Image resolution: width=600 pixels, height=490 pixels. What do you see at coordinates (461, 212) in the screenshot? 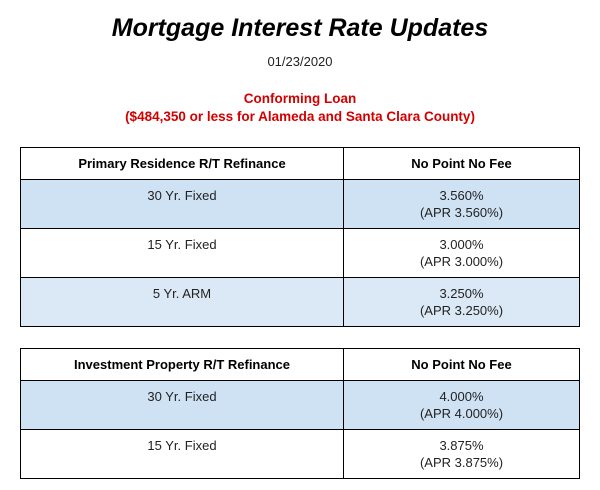
I see `apr: (APR 3.560%)` at bounding box center [461, 212].